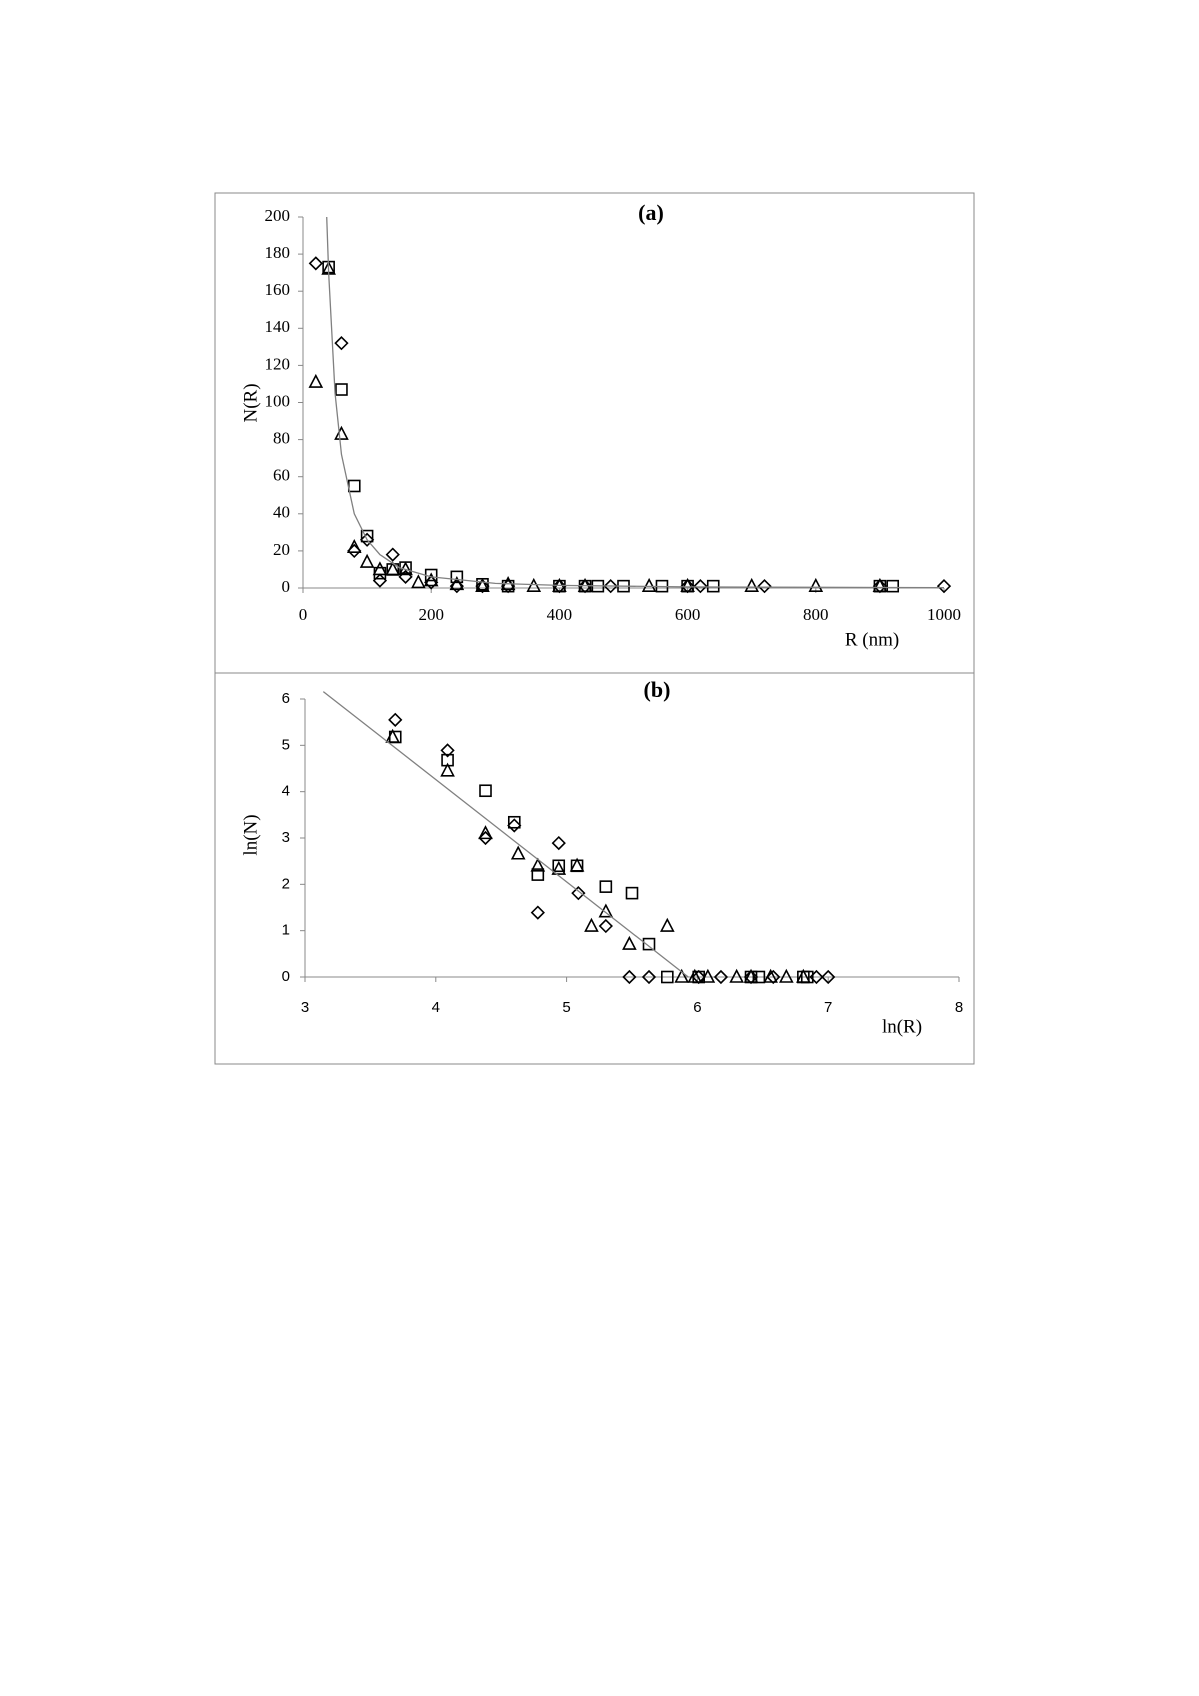  What do you see at coordinates (278, 289) in the screenshot?
I see `y-tick-label: 160` at bounding box center [278, 289].